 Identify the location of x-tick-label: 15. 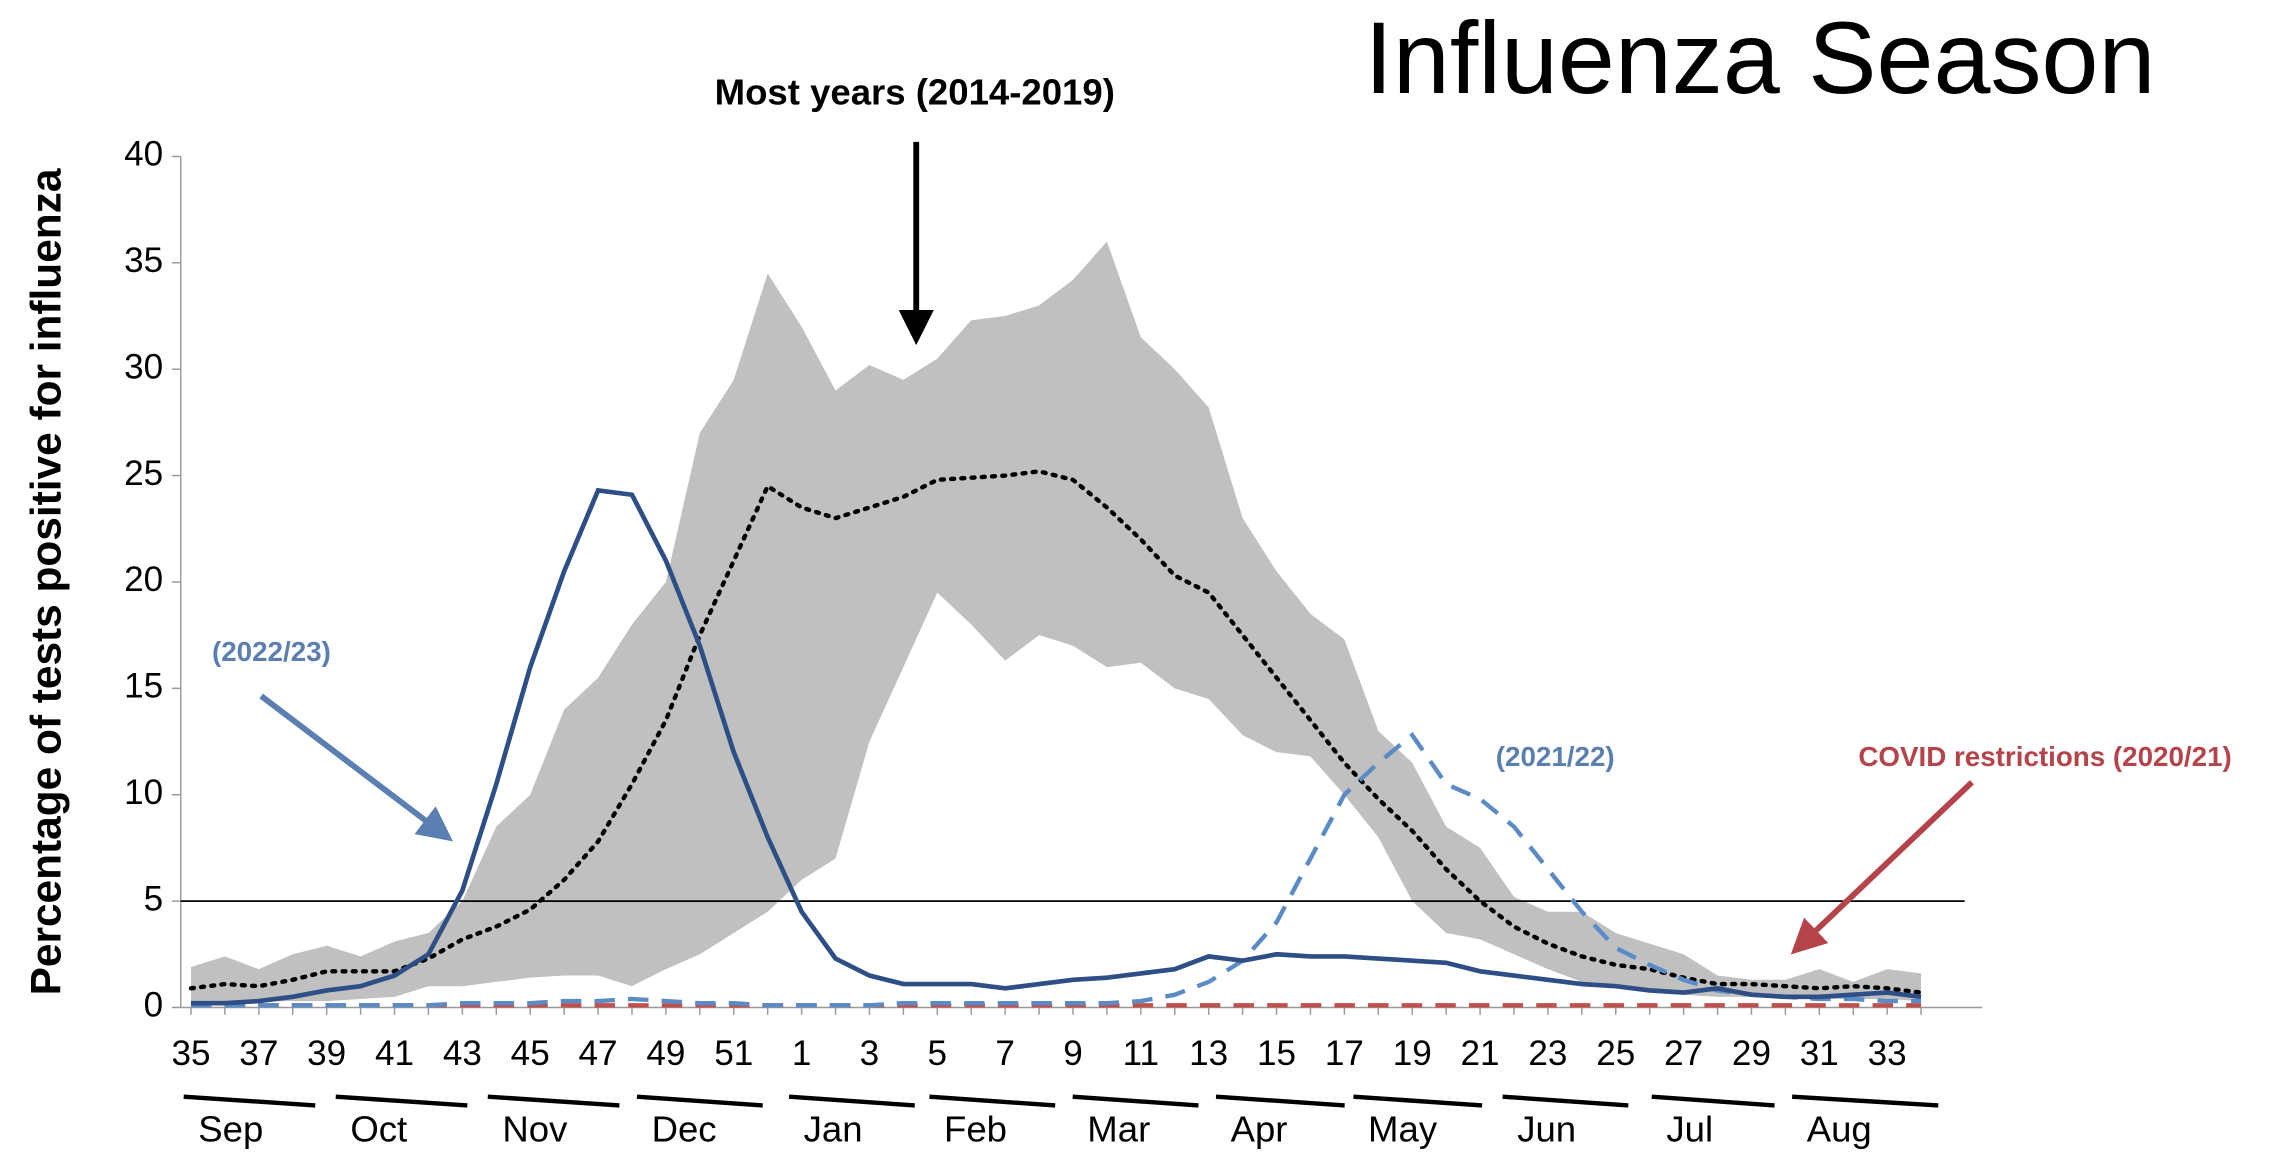
(1276, 1053).